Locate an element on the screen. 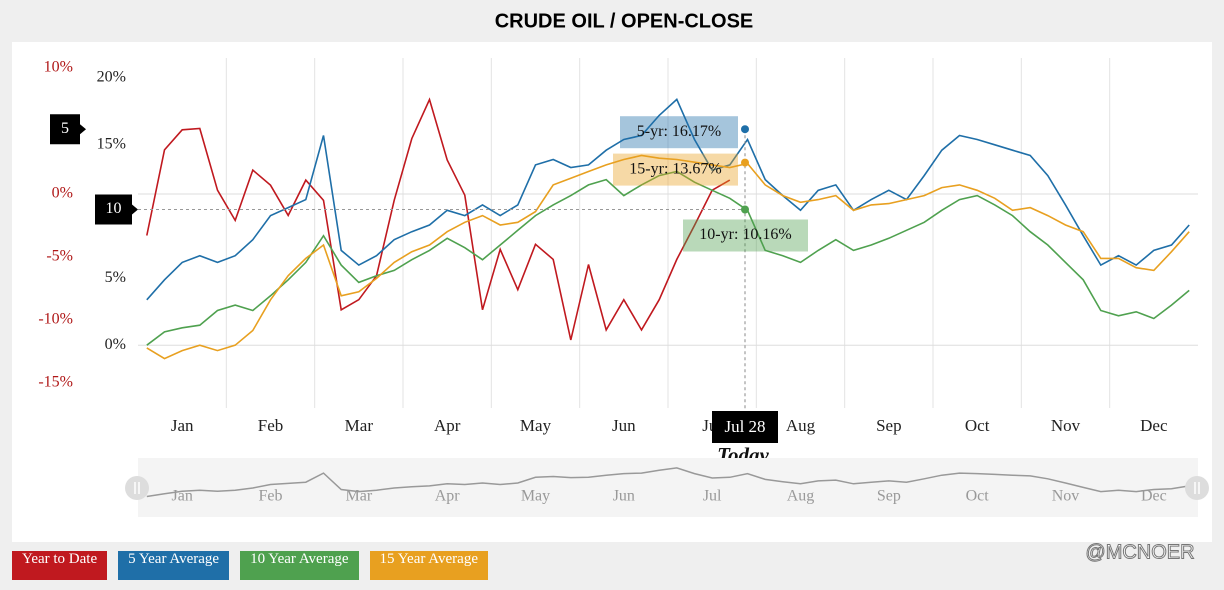 The width and height of the screenshot is (1224, 590). navigator-label: Mar is located at coordinates (359, 496).